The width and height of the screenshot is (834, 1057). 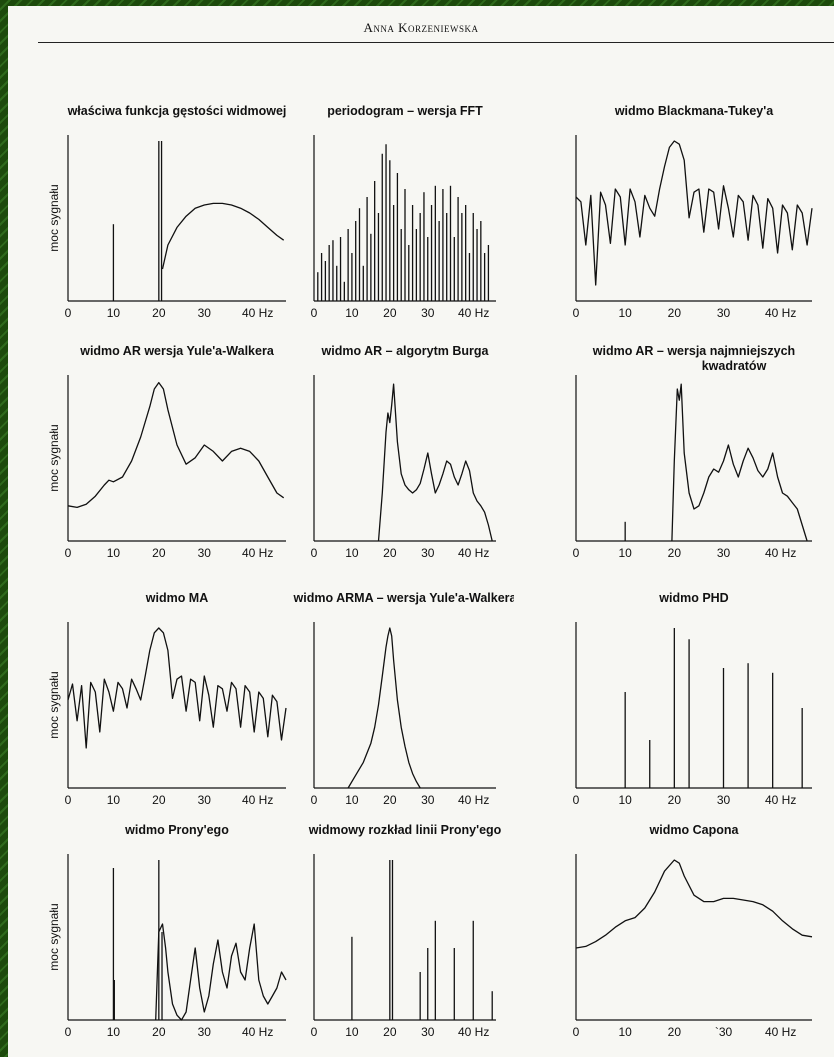 I want to click on author-name: Anna Korzeniewska, so click(x=421, y=27).